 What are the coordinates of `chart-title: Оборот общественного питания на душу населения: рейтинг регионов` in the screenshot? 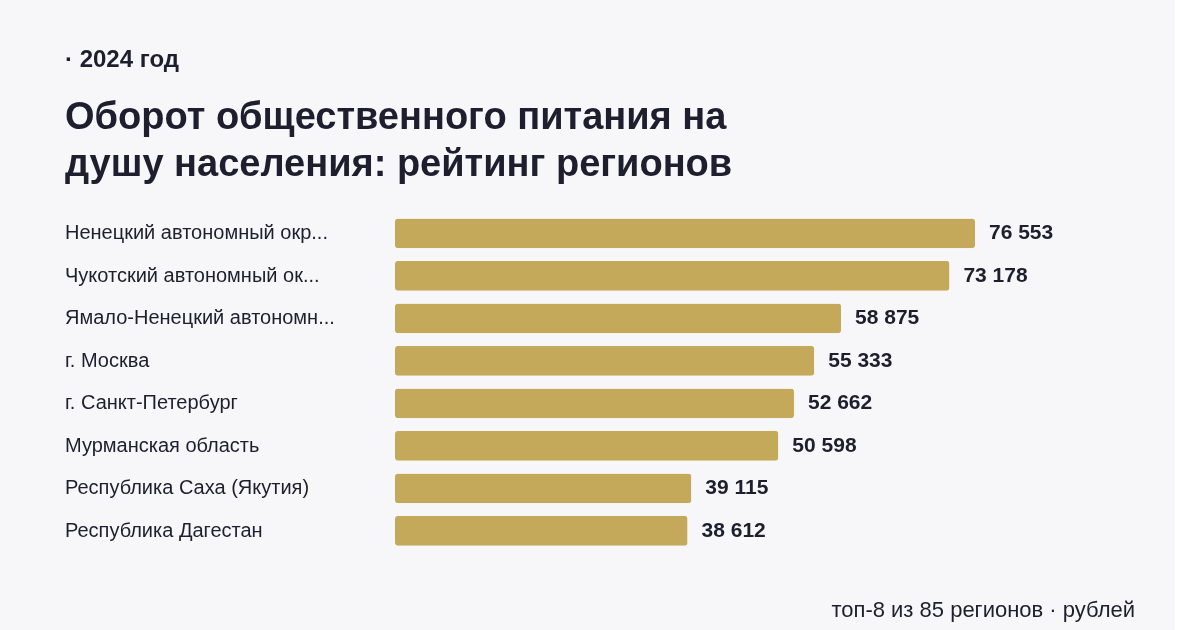 It's located at (399, 139).